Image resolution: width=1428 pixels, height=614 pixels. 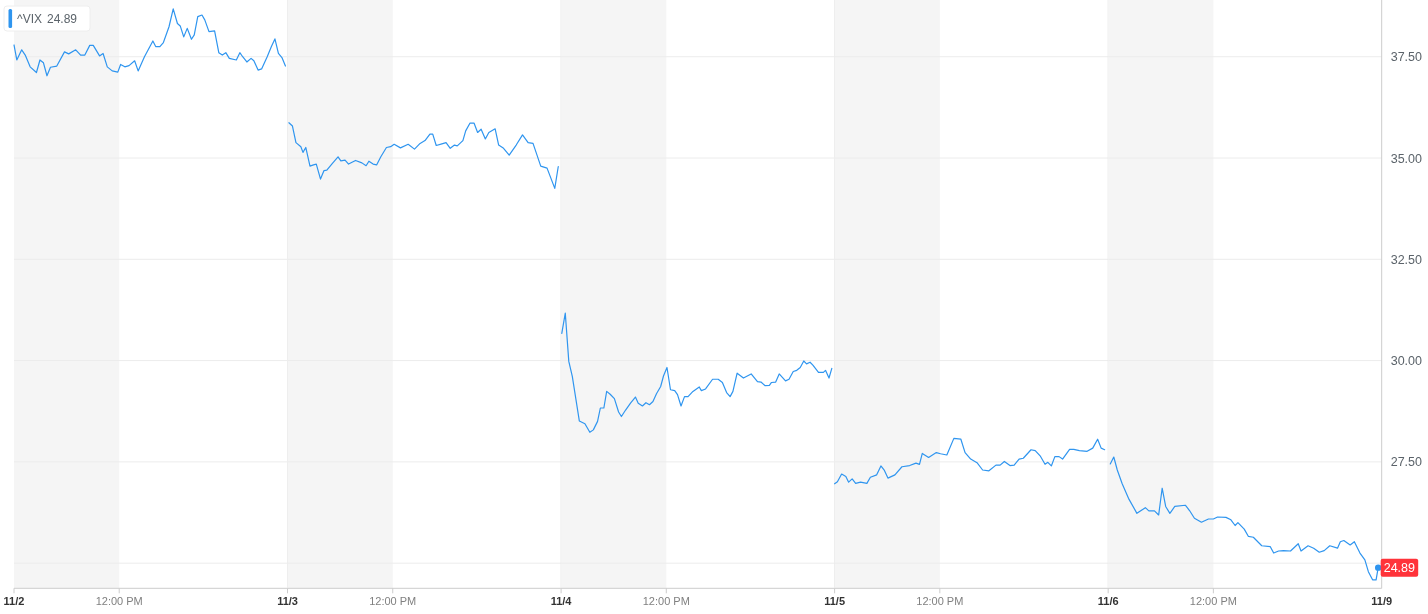 What do you see at coordinates (1108, 601) in the screenshot?
I see `x-tick-label: 11/6` at bounding box center [1108, 601].